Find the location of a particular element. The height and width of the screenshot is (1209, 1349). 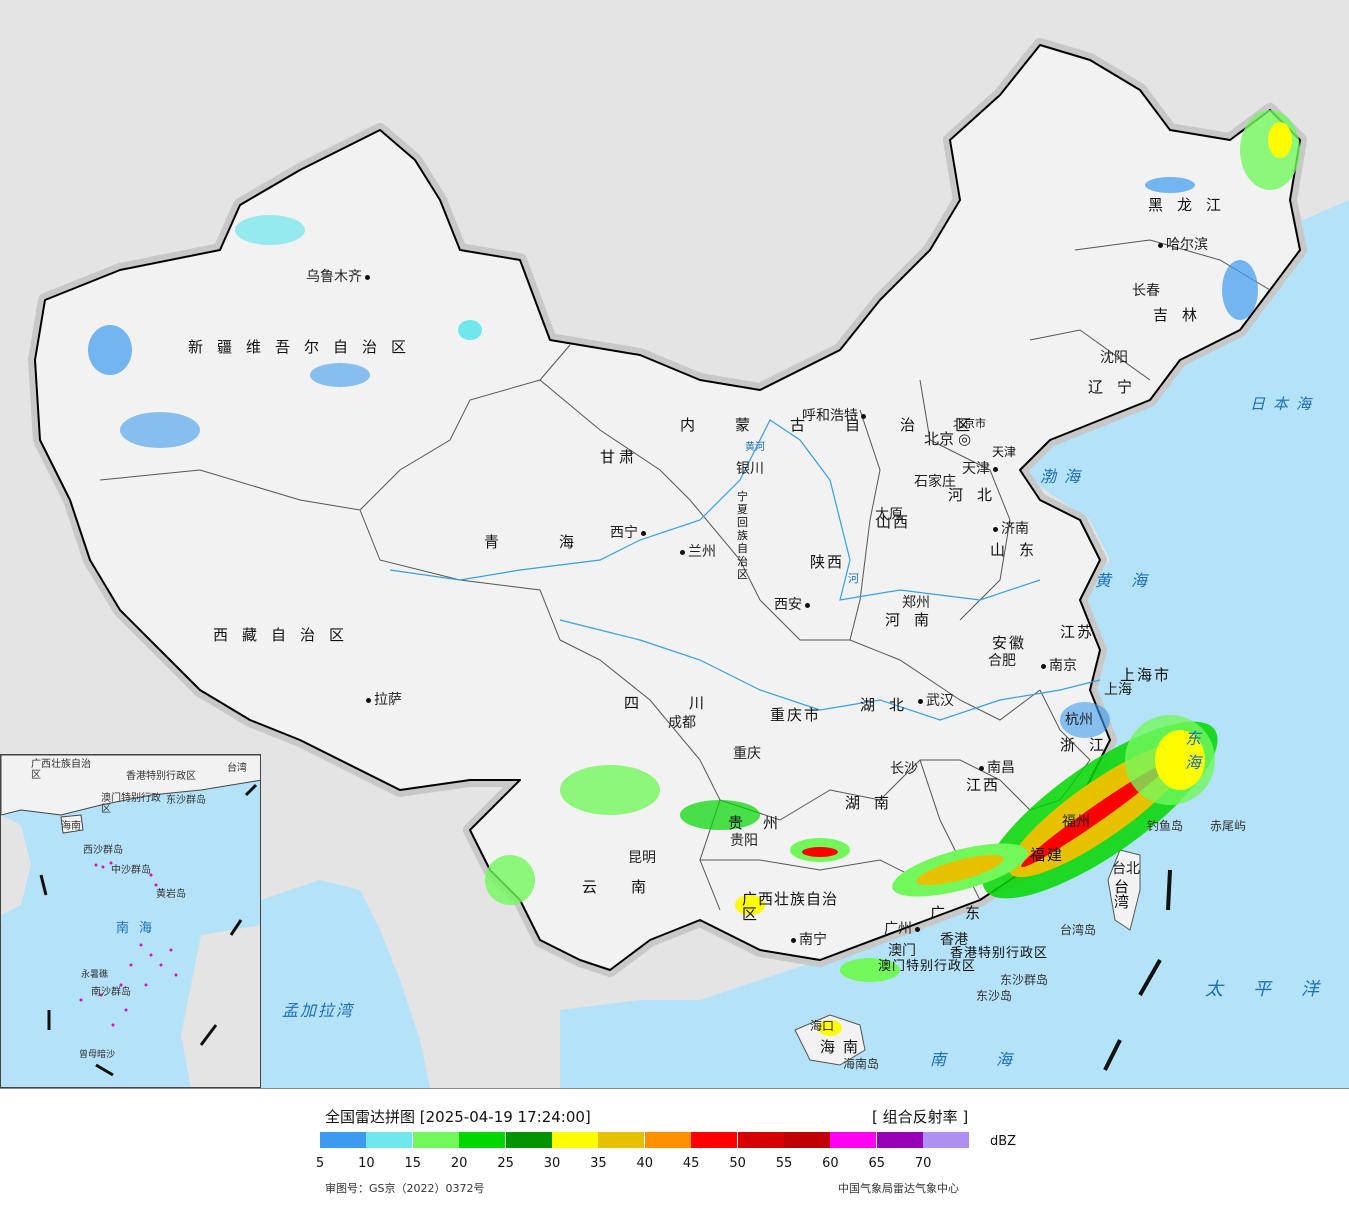

inset-label-taiwan: 台湾 is located at coordinates (237, 768).